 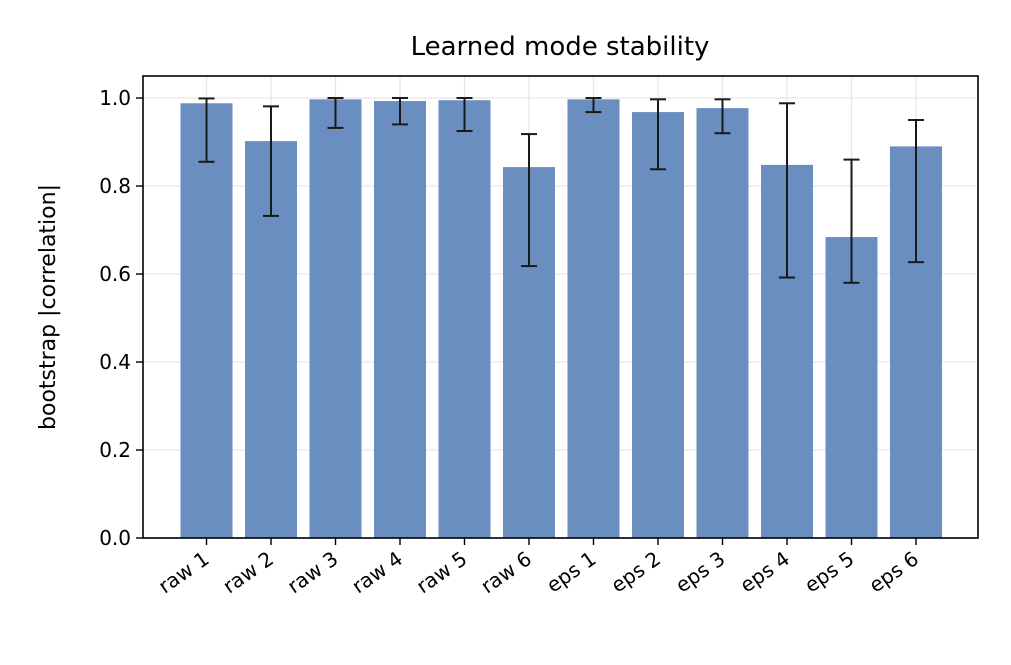 What do you see at coordinates (115, 186) in the screenshot?
I see `y-tick-label: 0.8` at bounding box center [115, 186].